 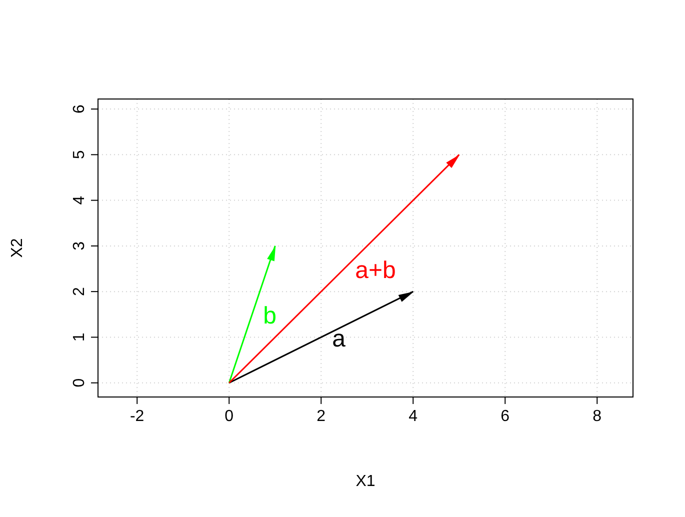 I want to click on x-tick-label: 0, so click(x=229, y=416).